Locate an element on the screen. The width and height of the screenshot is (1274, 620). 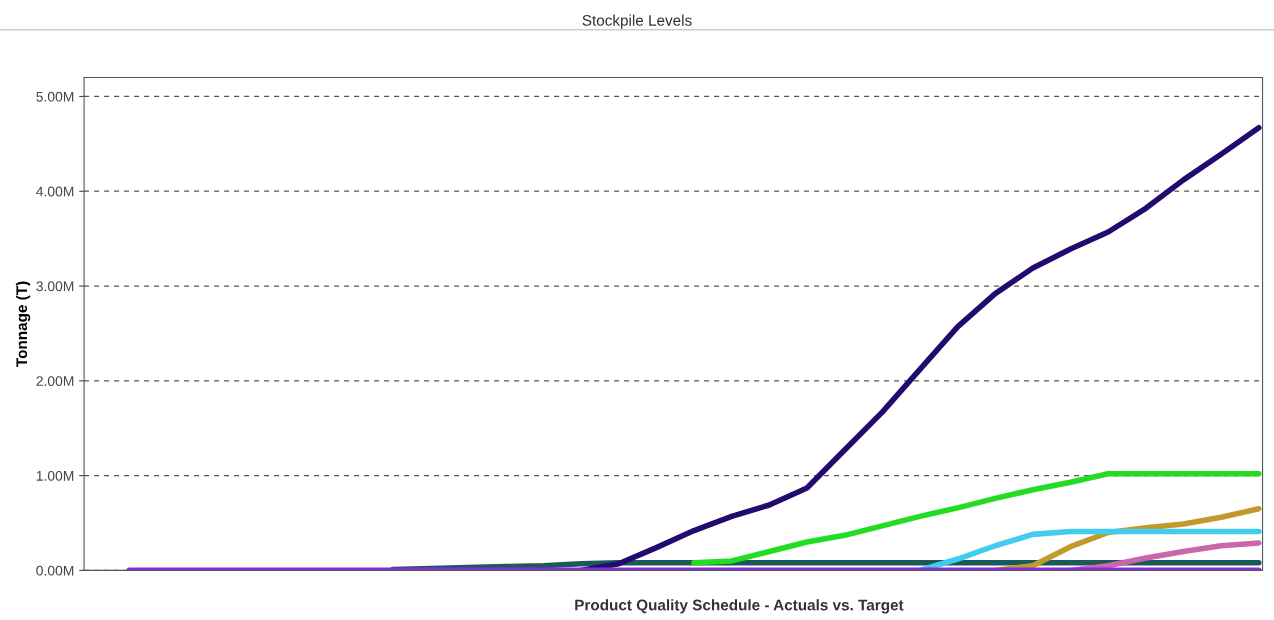
y-tick-label: 4.00M is located at coordinates (55, 191).